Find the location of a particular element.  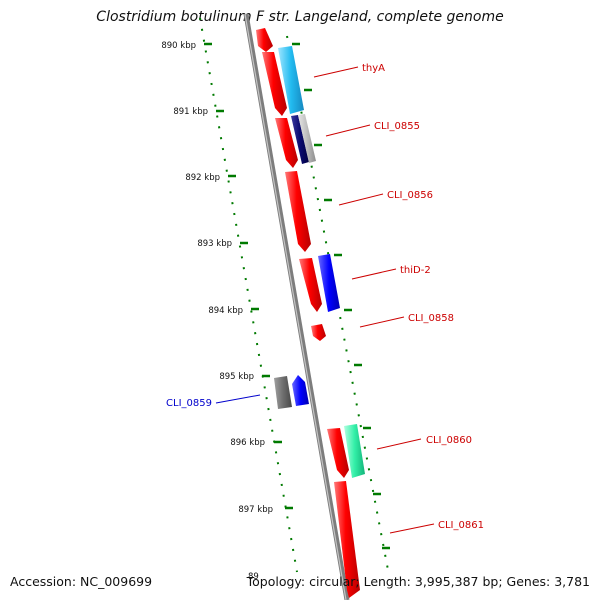

ruler-label: 89 is located at coordinates (253, 577).